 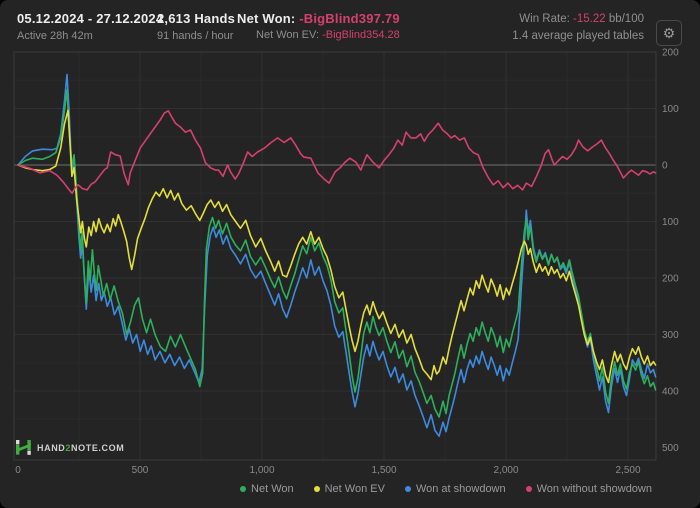 I want to click on logo-text: HAND2NOTE.COM, so click(x=81, y=447).